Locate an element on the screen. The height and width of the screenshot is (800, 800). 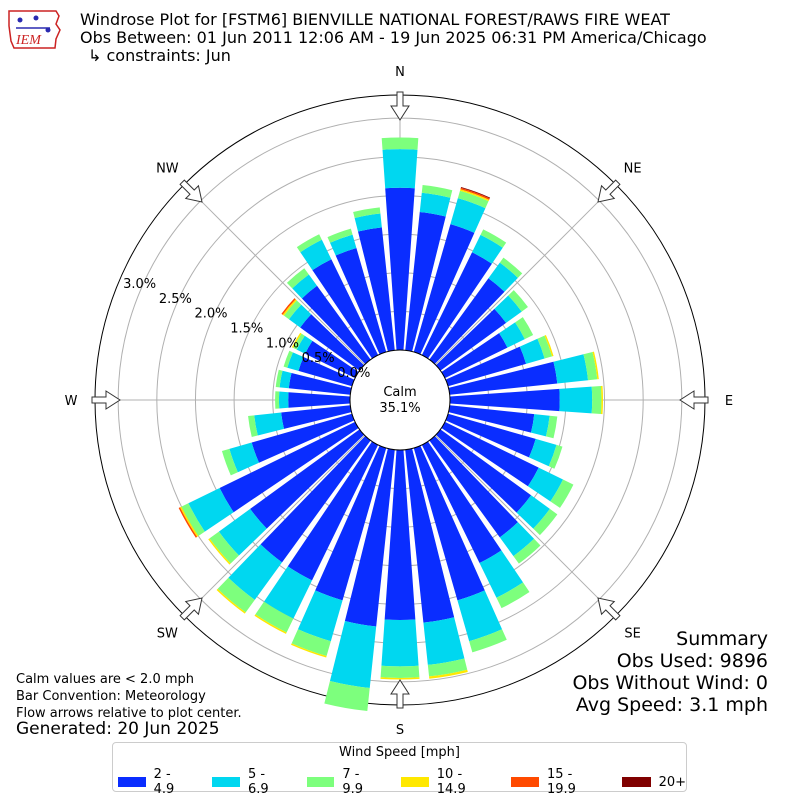
direction-label: E is located at coordinates (729, 401).